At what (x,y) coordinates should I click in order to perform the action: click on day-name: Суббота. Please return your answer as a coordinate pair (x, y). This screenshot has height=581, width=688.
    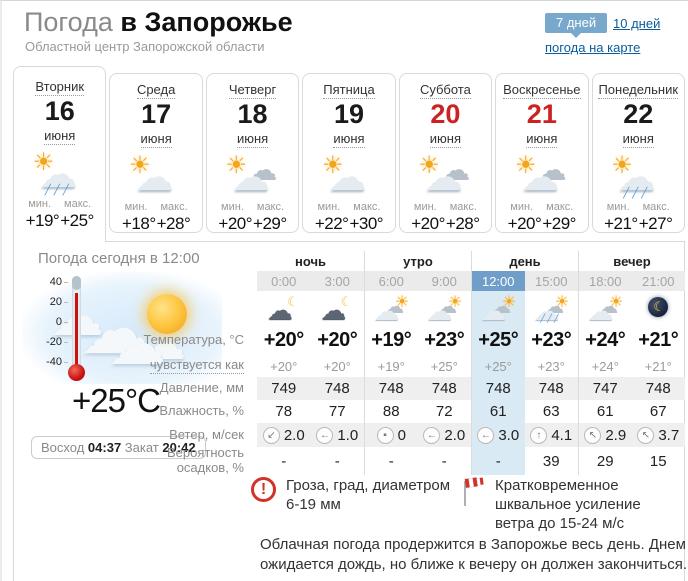
    Looking at the image, I should click on (445, 90).